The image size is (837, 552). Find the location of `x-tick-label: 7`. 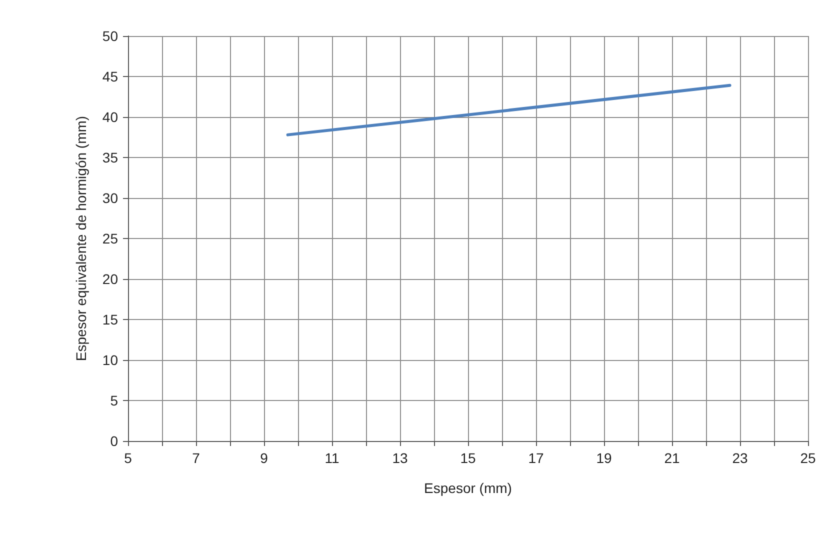

x-tick-label: 7 is located at coordinates (196, 458).